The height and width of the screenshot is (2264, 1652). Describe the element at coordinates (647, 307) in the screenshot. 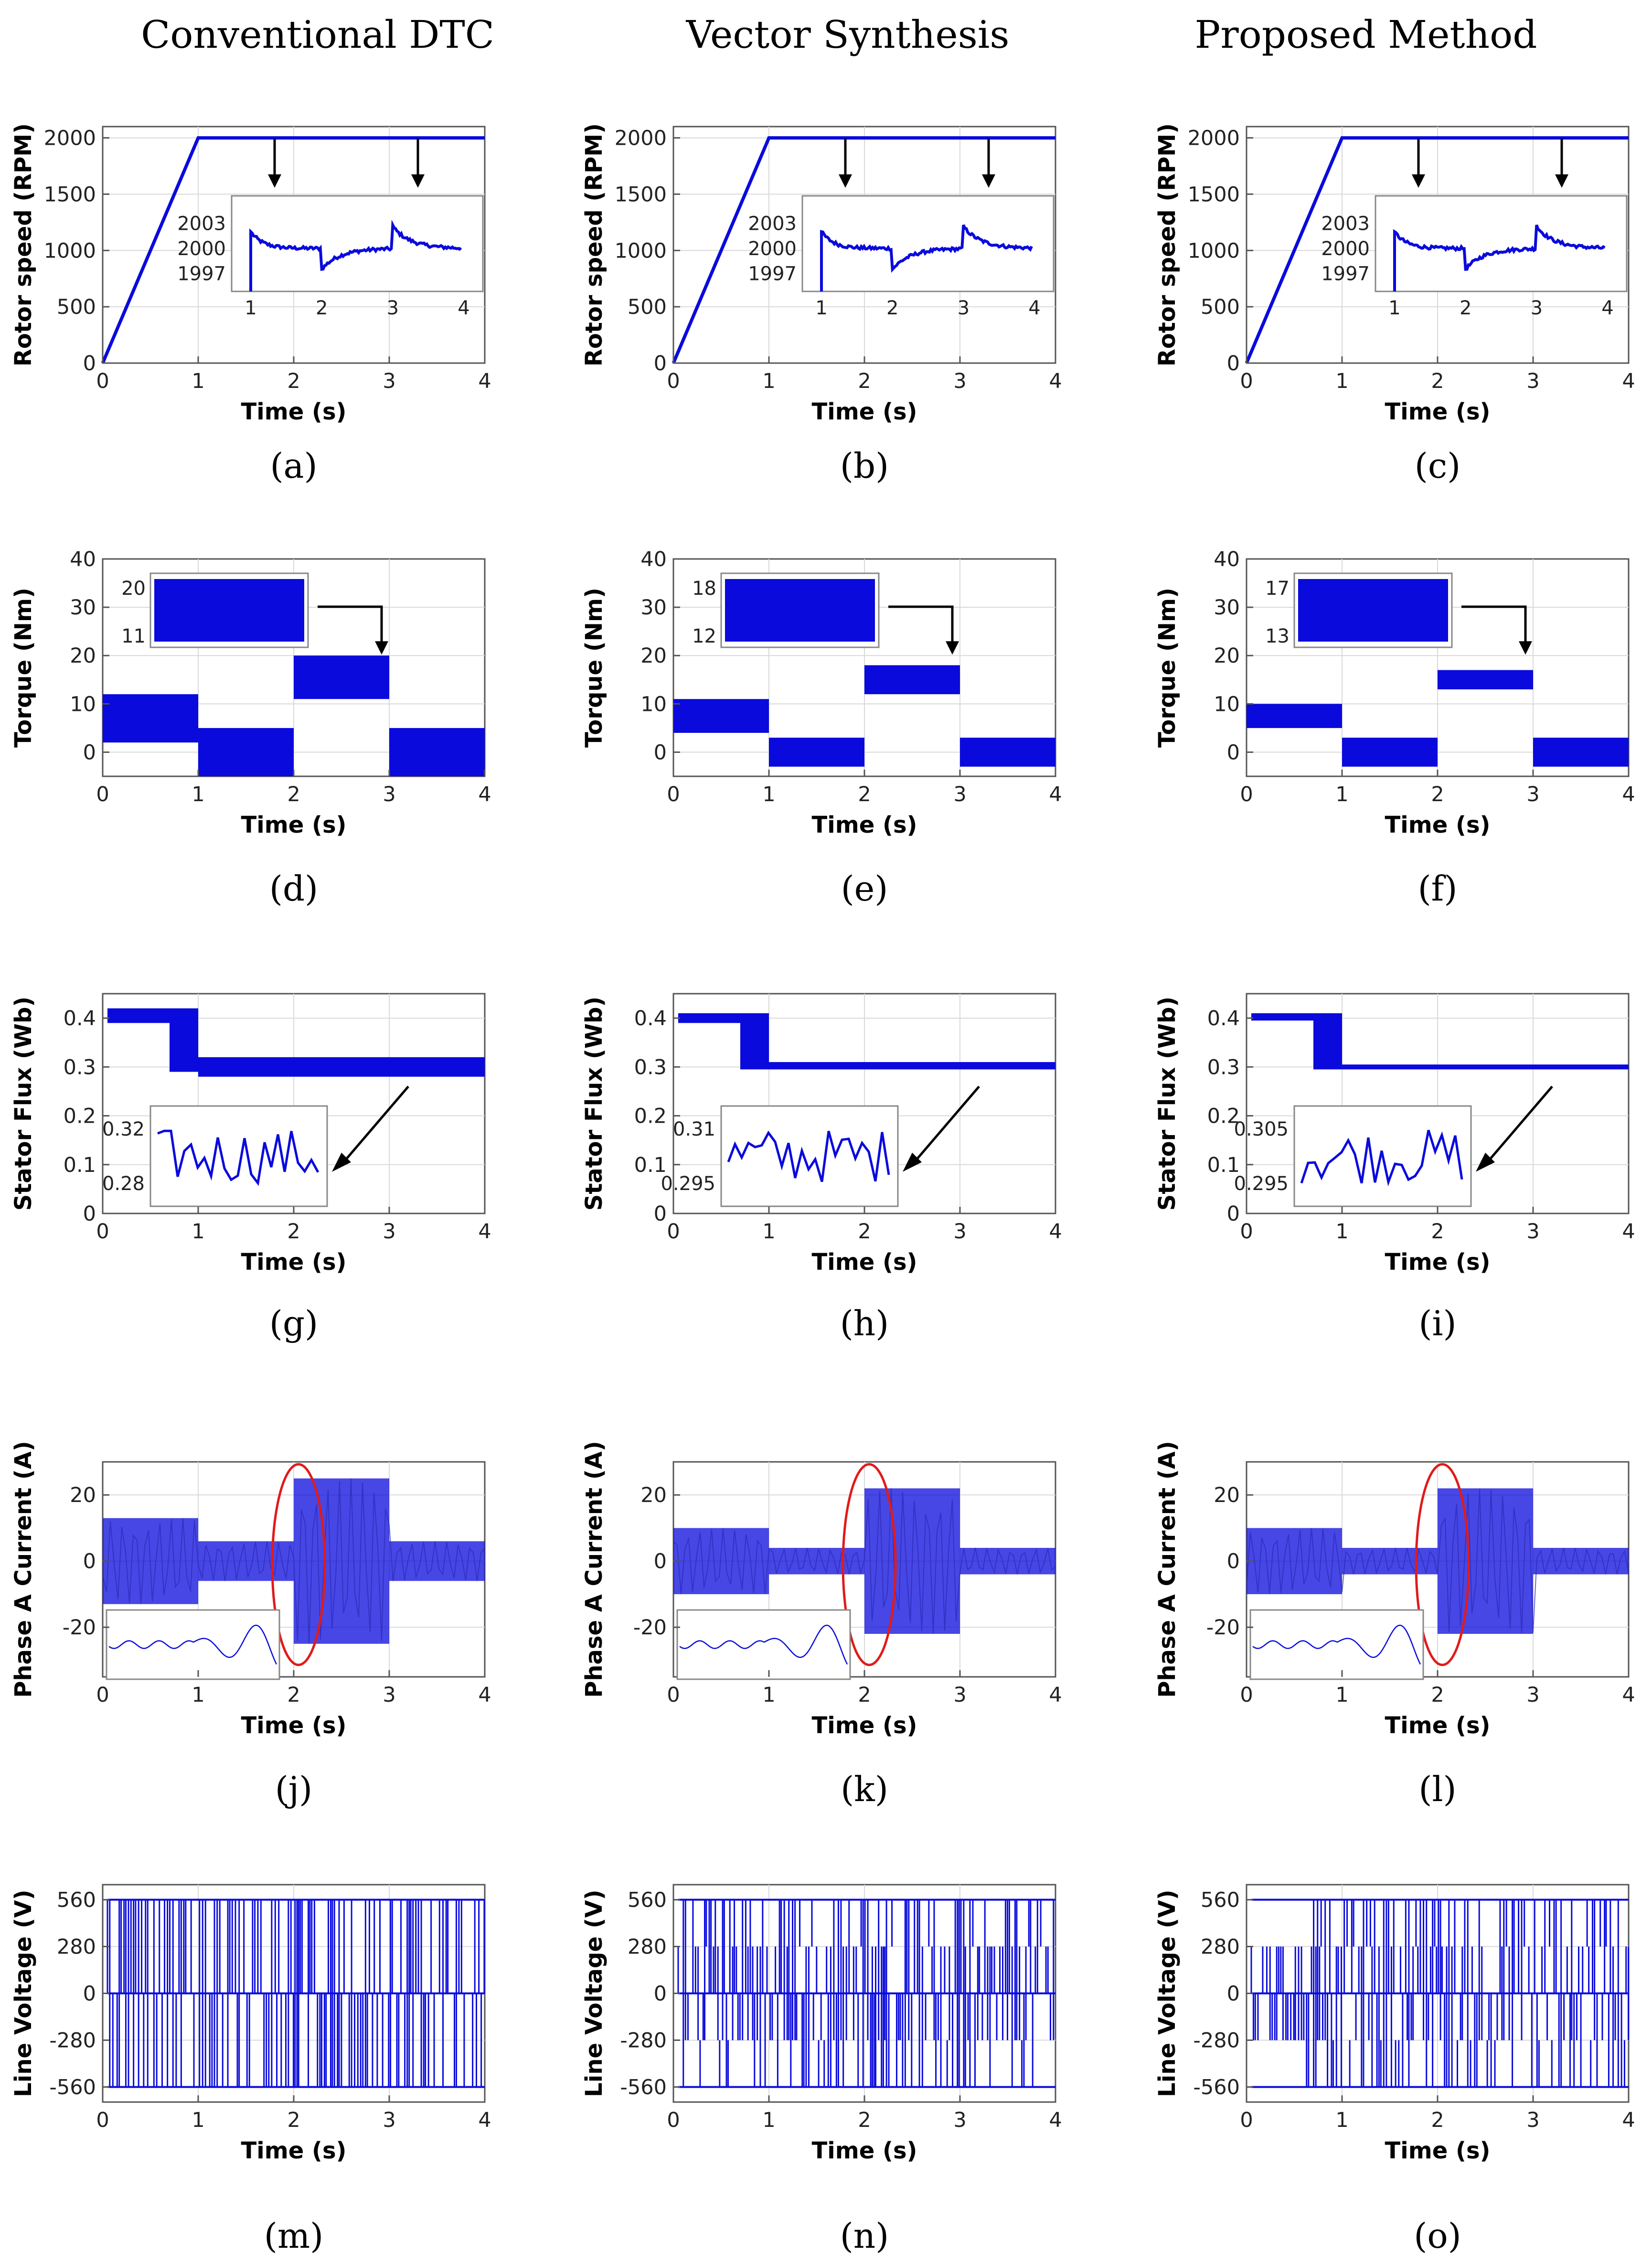

I see `y-tick-label: 500` at that location.